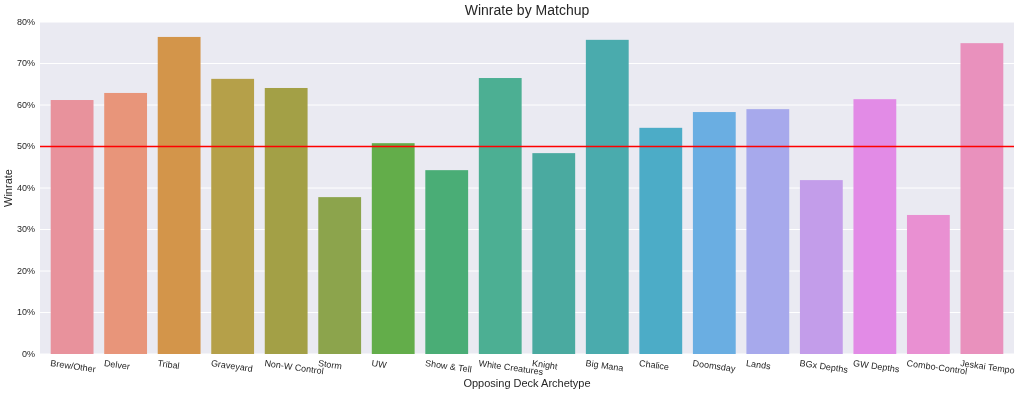  What do you see at coordinates (379, 364) in the screenshot?
I see `x-tick-label: UW` at bounding box center [379, 364].